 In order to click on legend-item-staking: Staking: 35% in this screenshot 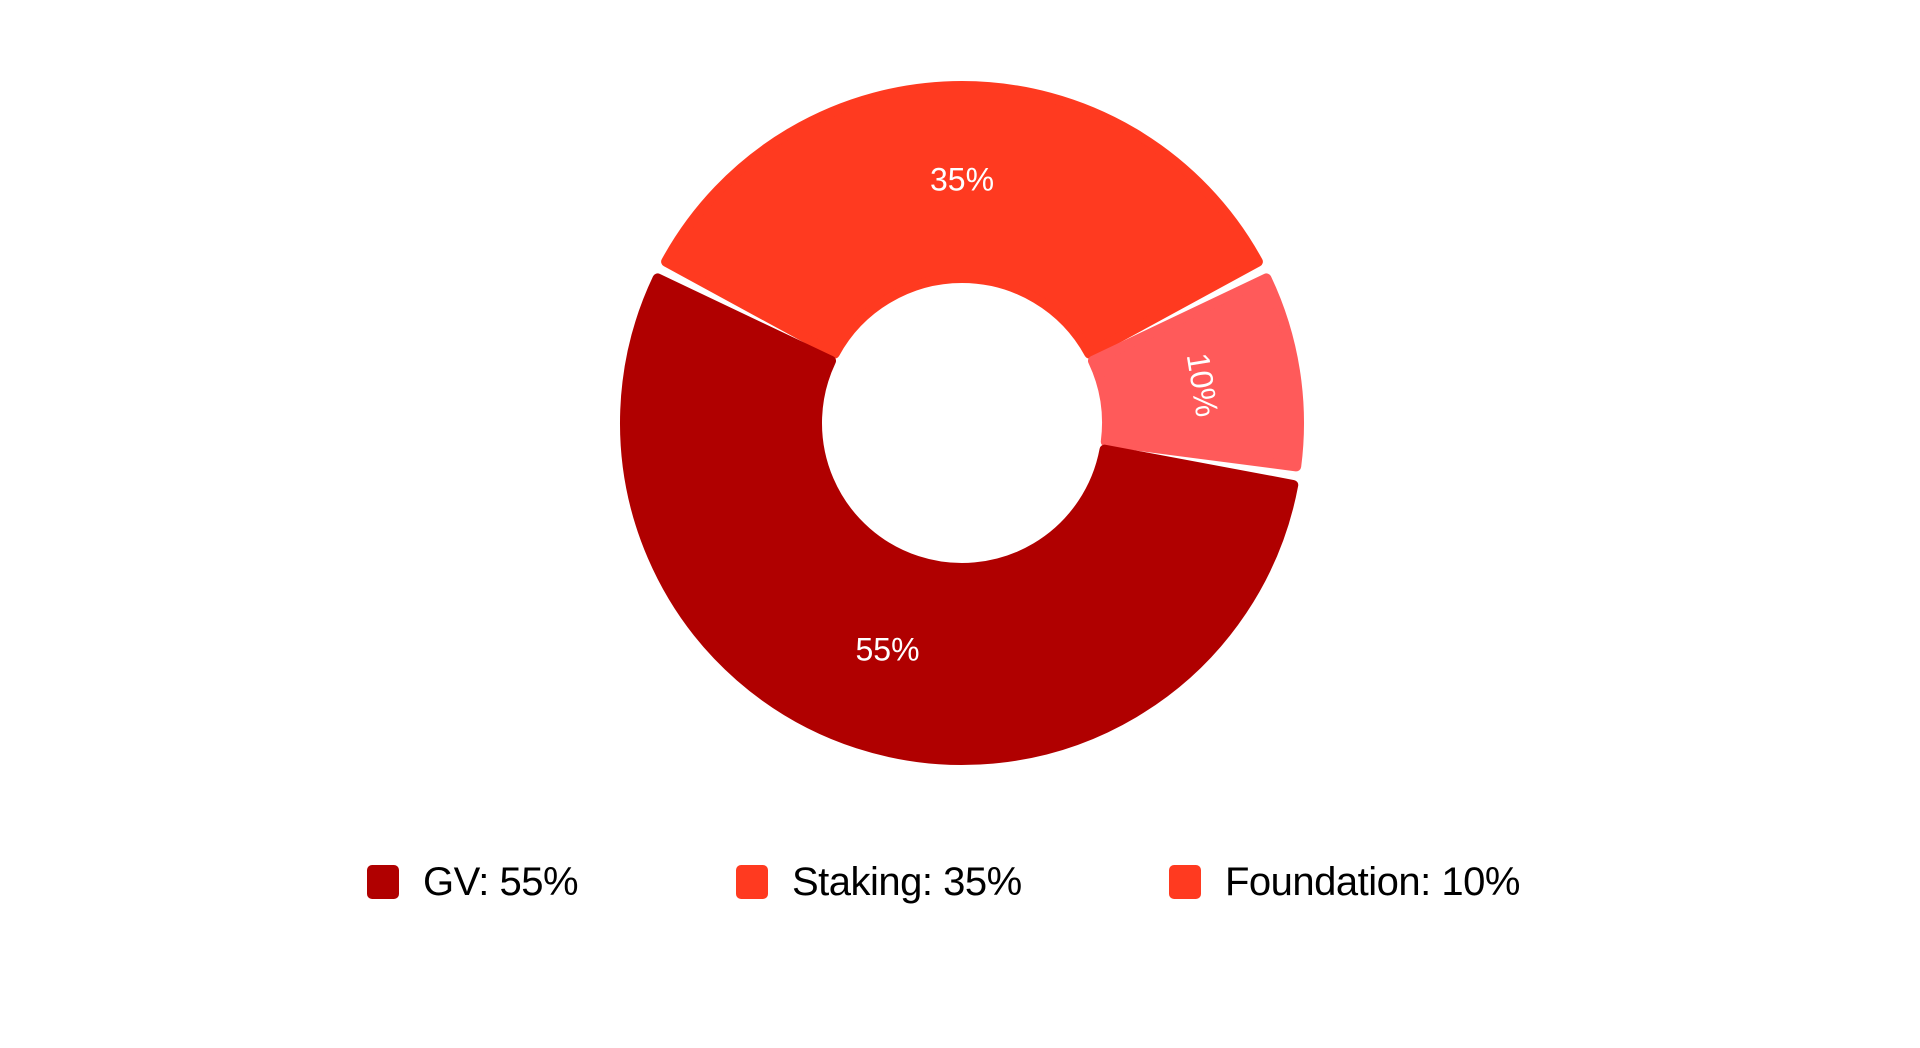, I will do `click(879, 881)`.